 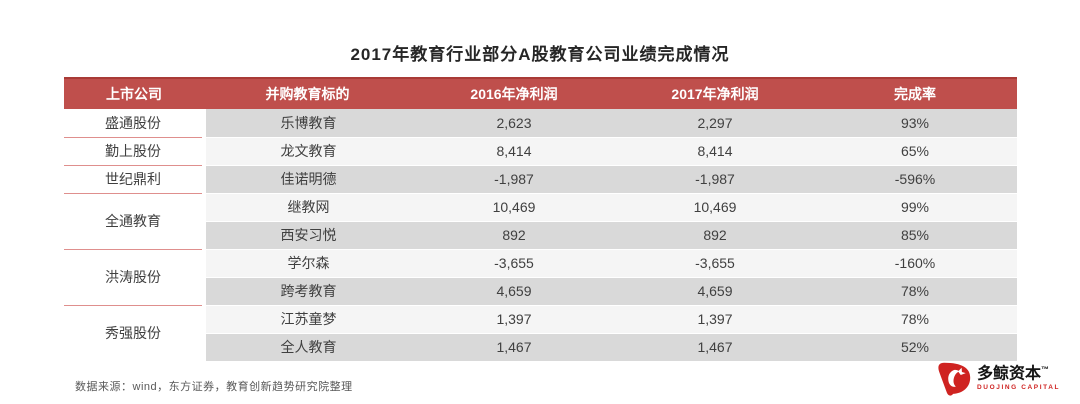 What do you see at coordinates (514, 291) in the screenshot?
I see `profit-2016-cell: 4,659` at bounding box center [514, 291].